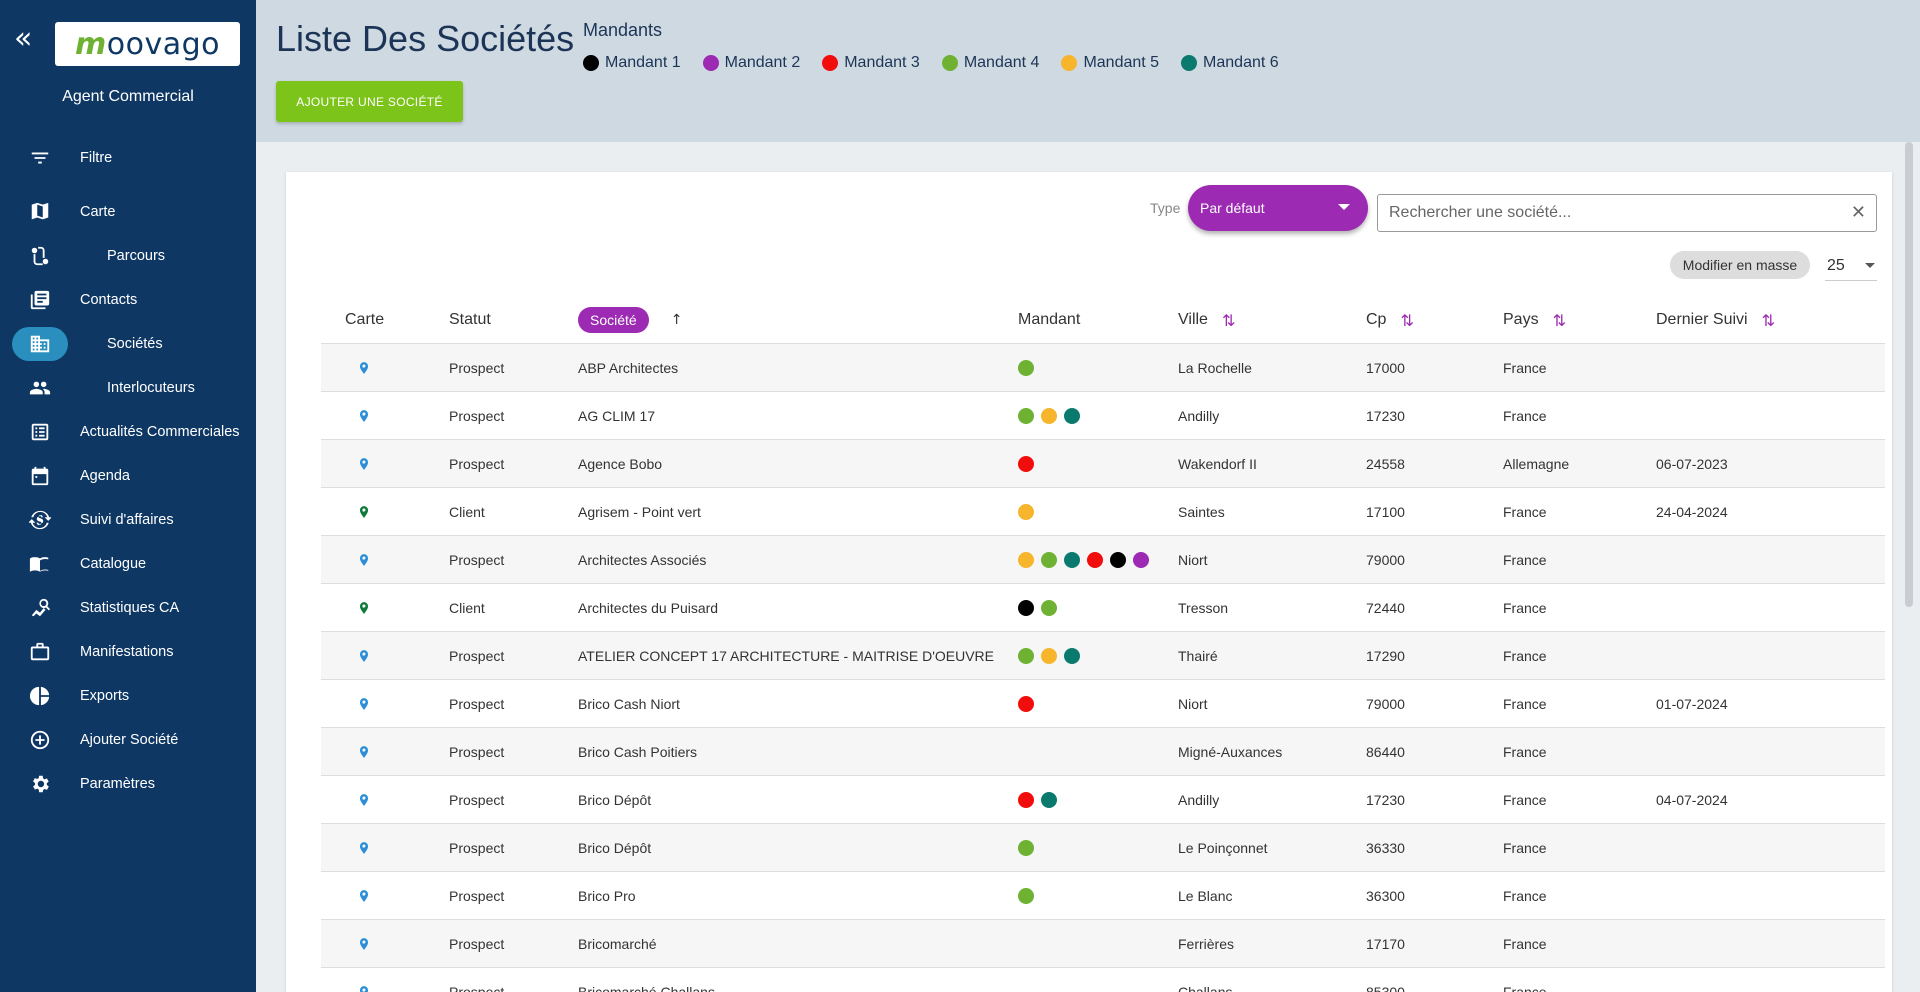 The width and height of the screenshot is (1920, 992). What do you see at coordinates (23, 38) in the screenshot?
I see `collapse-sidebar-icon: «` at bounding box center [23, 38].